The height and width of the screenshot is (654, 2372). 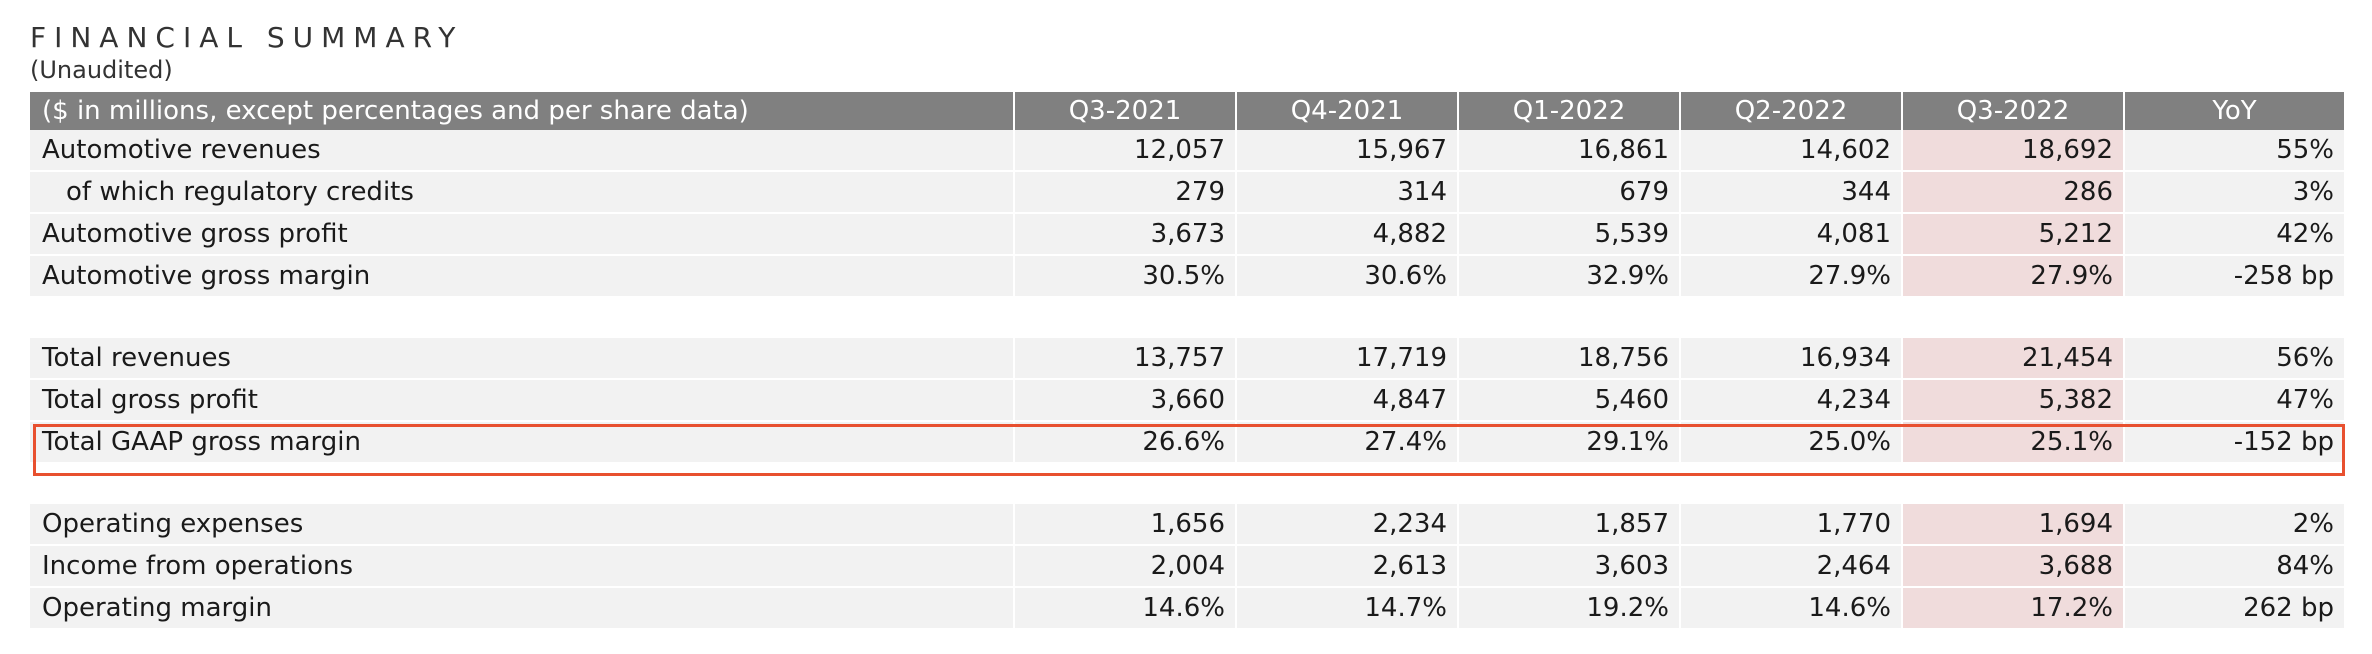 I want to click on table-cell: 14.7%, so click(x=1347, y=608).